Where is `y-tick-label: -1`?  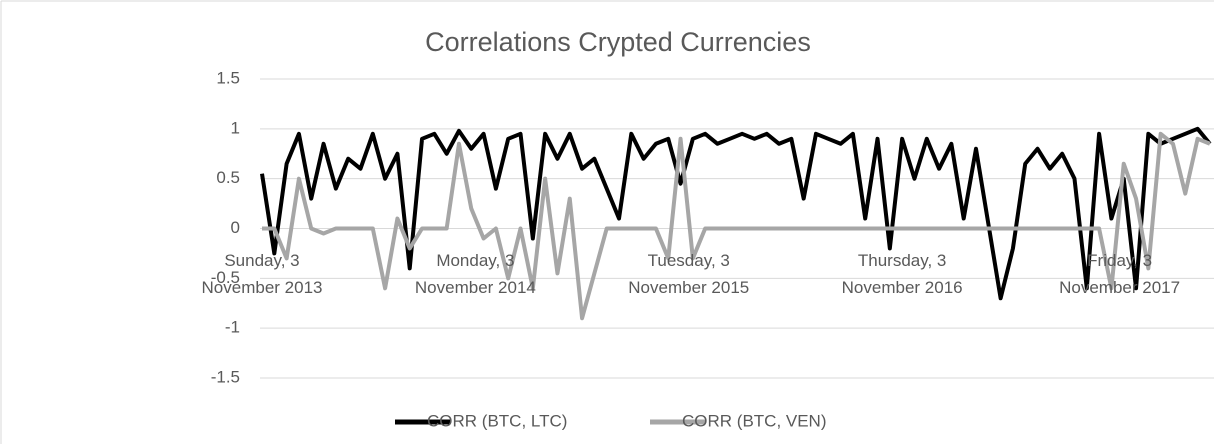 y-tick-label: -1 is located at coordinates (232, 327).